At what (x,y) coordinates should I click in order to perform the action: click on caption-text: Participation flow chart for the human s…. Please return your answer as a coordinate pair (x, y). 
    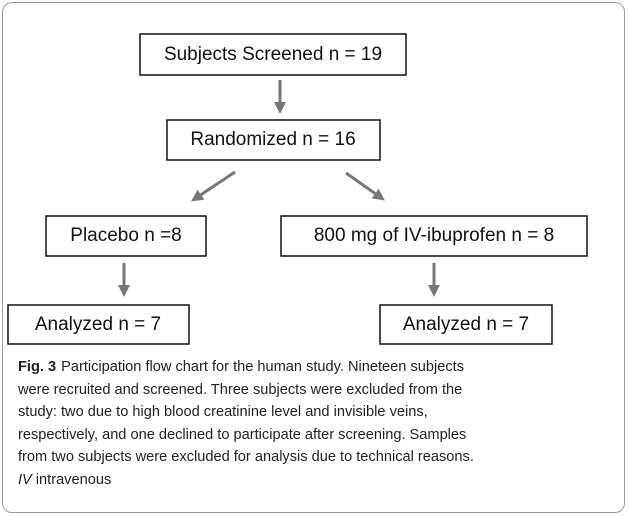
    Looking at the image, I should click on (262, 367).